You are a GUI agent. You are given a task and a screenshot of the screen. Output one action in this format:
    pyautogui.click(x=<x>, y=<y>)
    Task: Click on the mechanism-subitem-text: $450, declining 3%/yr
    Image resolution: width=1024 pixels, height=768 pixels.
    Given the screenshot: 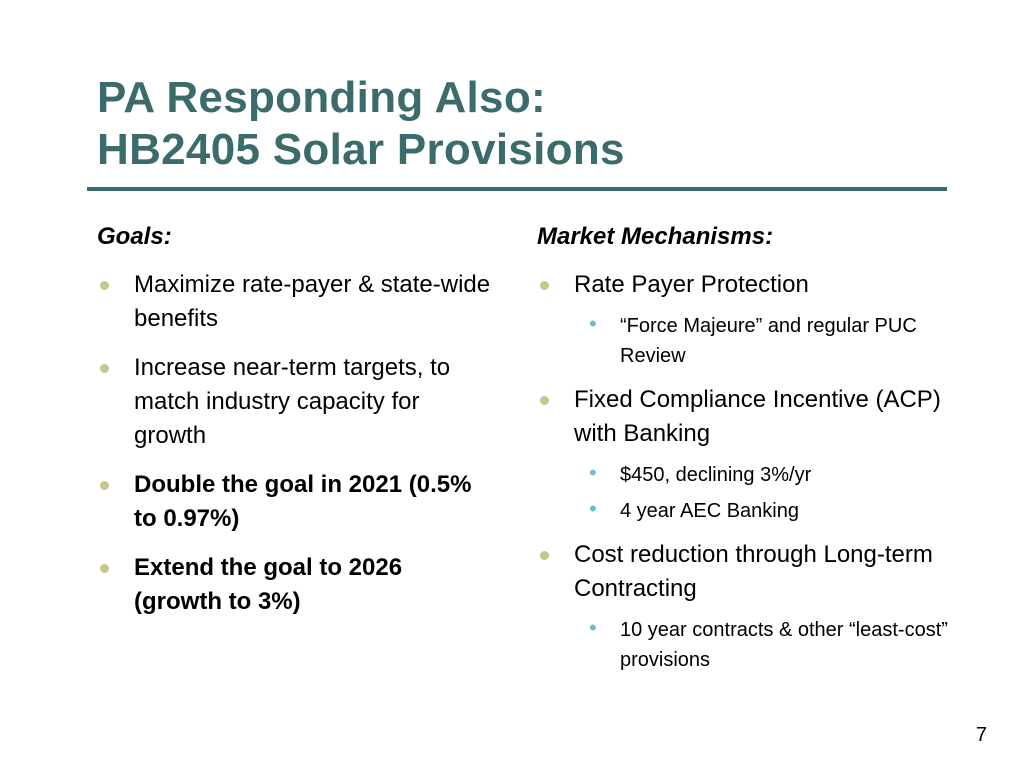 What is the action you would take?
    pyautogui.click(x=716, y=475)
    